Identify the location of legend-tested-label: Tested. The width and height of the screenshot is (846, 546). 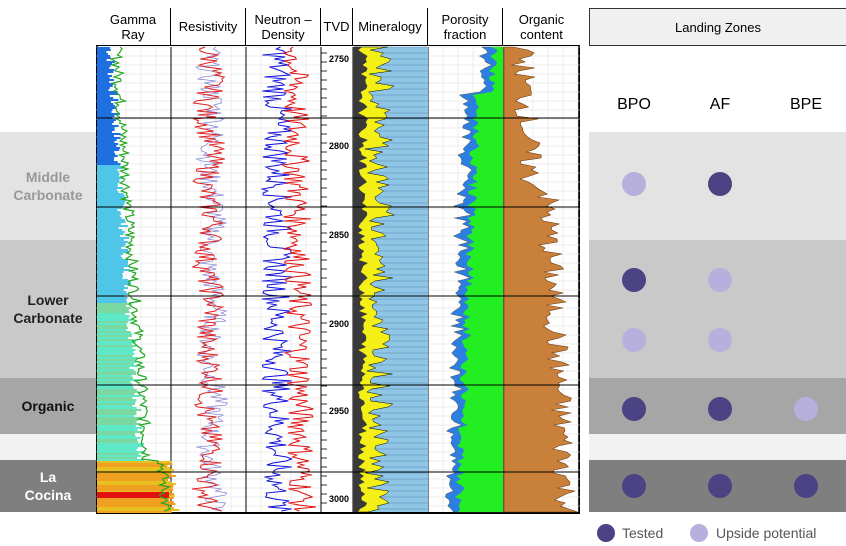
(643, 533).